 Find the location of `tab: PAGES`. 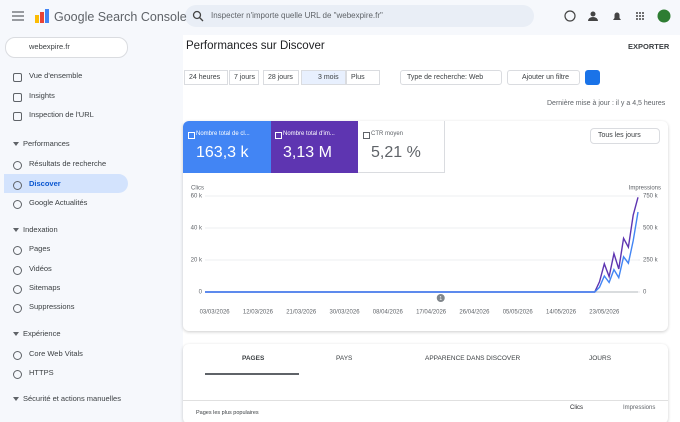

tab: PAGES is located at coordinates (253, 358).